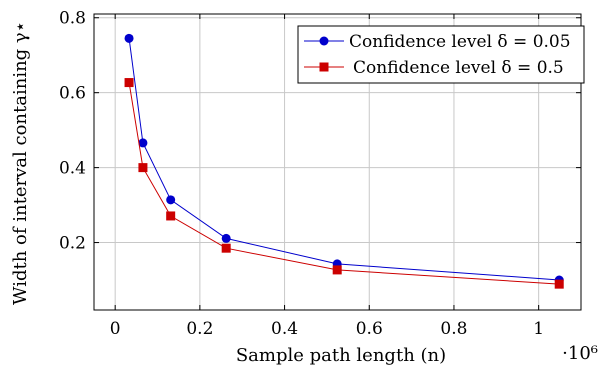 This screenshot has height=369, width=599. Describe the element at coordinates (324, 67) in the screenshot. I see `legend-square-marker` at that location.